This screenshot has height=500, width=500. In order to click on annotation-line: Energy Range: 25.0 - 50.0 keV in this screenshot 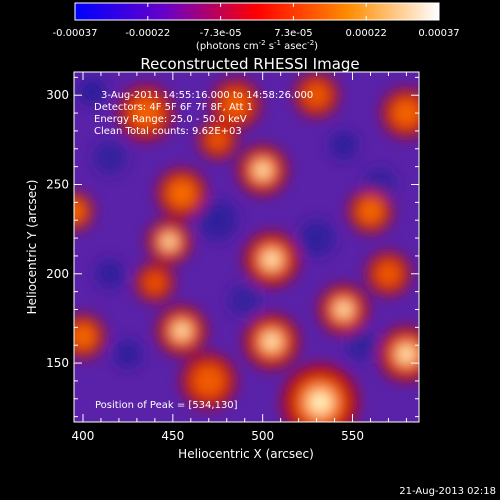, I will do `click(170, 119)`.